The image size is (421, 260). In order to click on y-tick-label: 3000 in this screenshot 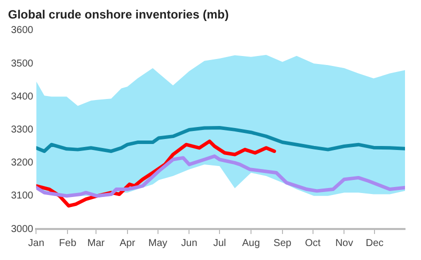, I will do `click(22, 229)`.